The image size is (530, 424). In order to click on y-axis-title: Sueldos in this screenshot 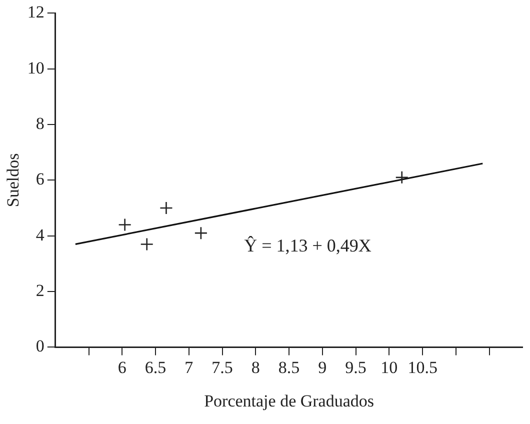, I will do `click(13, 180)`.